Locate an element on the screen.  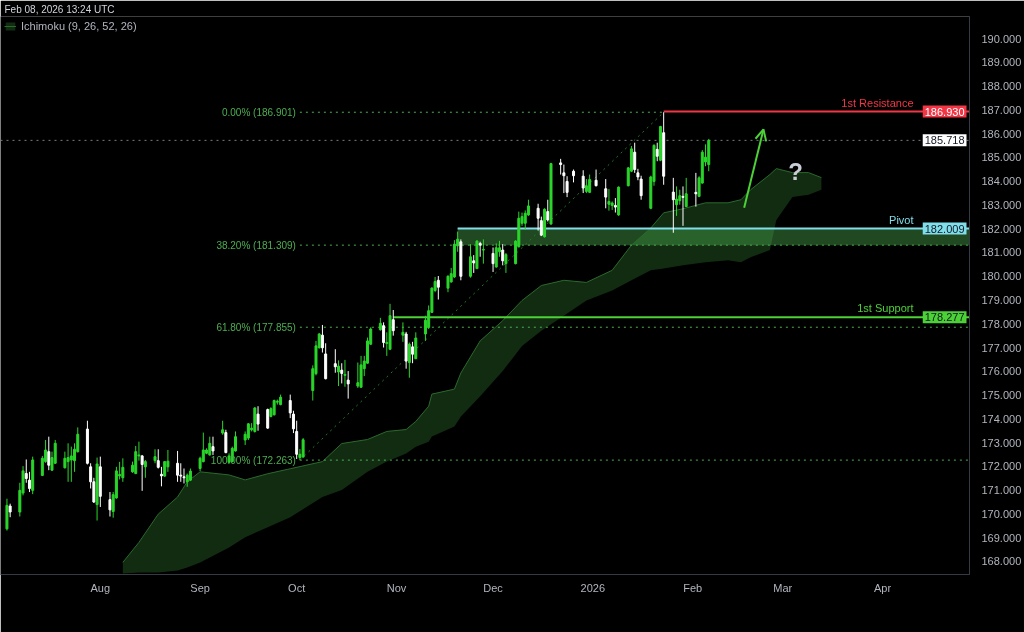
series-label: Pivot is located at coordinates (901, 219).